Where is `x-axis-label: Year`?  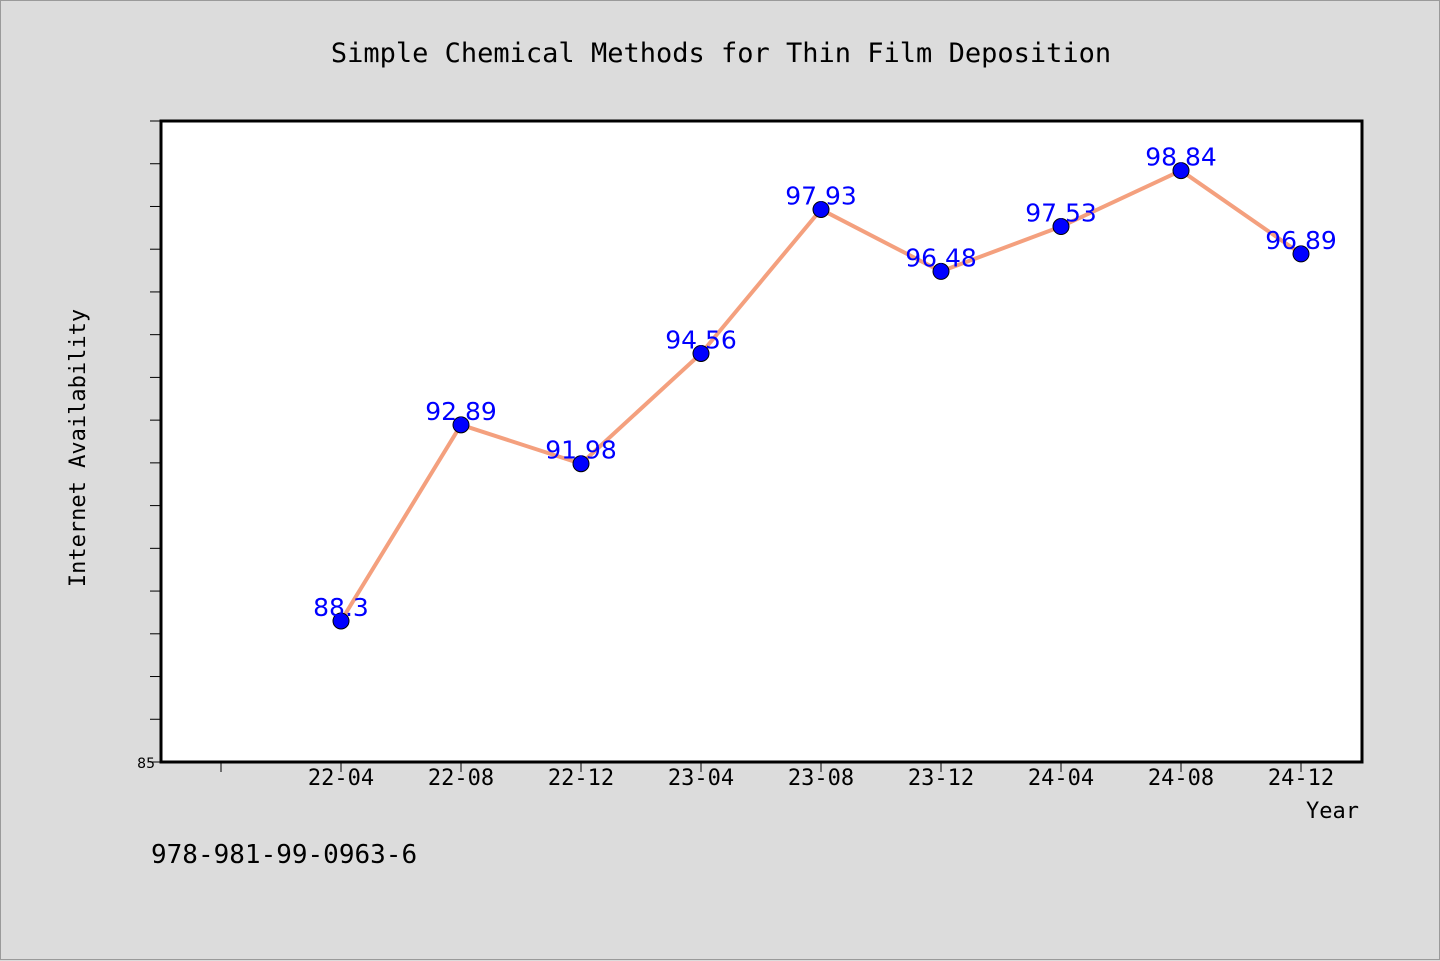 x-axis-label: Year is located at coordinates (1332, 811).